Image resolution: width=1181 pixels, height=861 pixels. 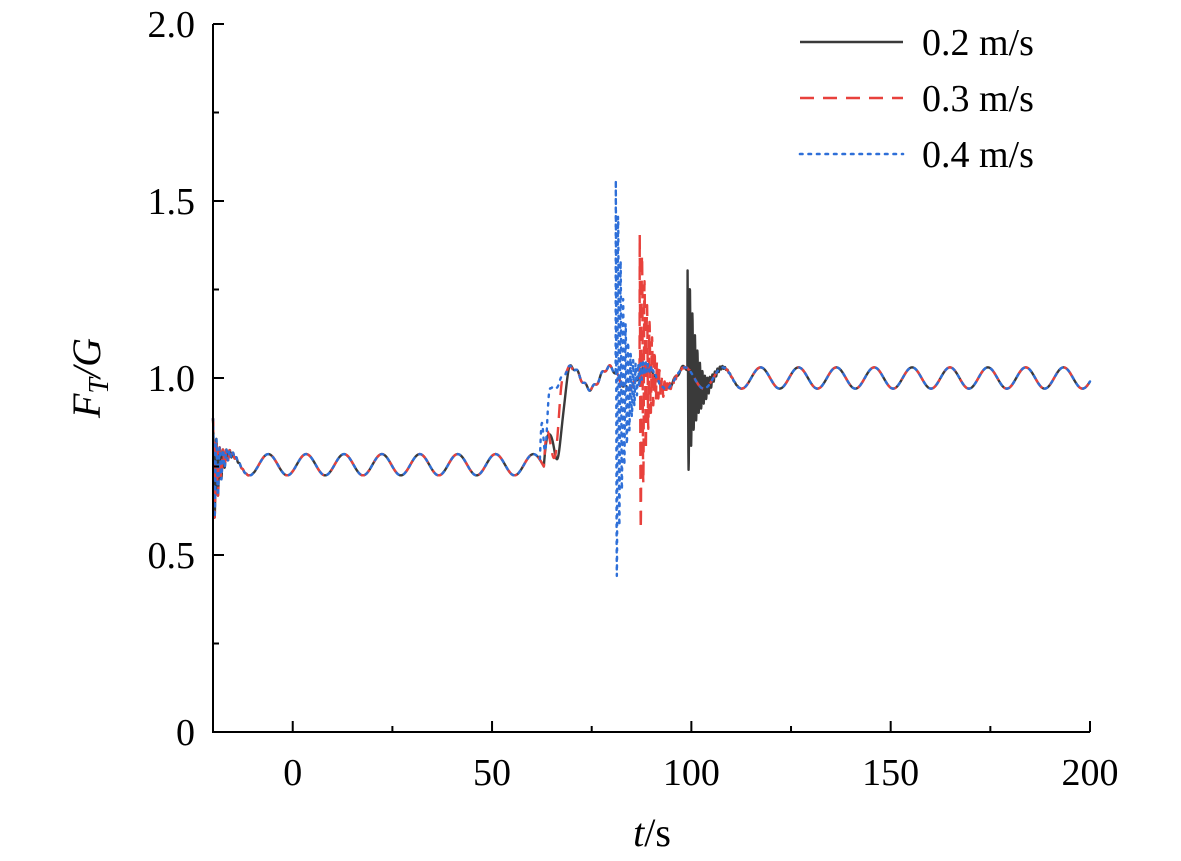 I want to click on legend-label: 0.4 m/s, so click(x=978, y=155).